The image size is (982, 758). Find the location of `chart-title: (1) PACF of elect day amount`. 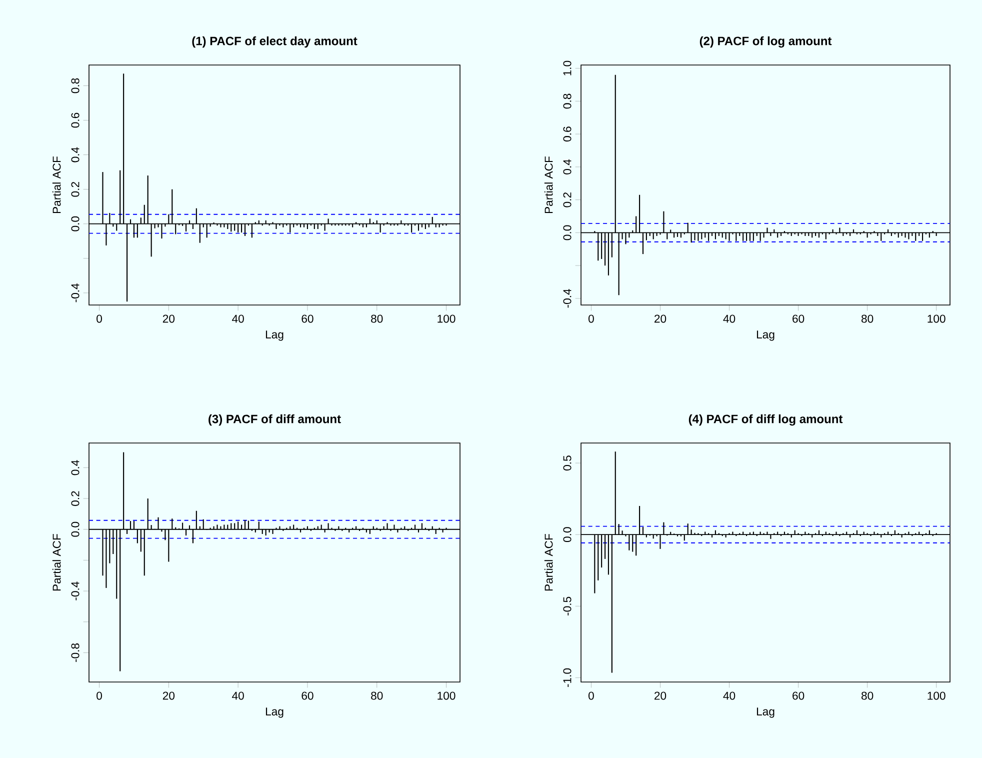

chart-title: (1) PACF of elect day amount is located at coordinates (275, 42).